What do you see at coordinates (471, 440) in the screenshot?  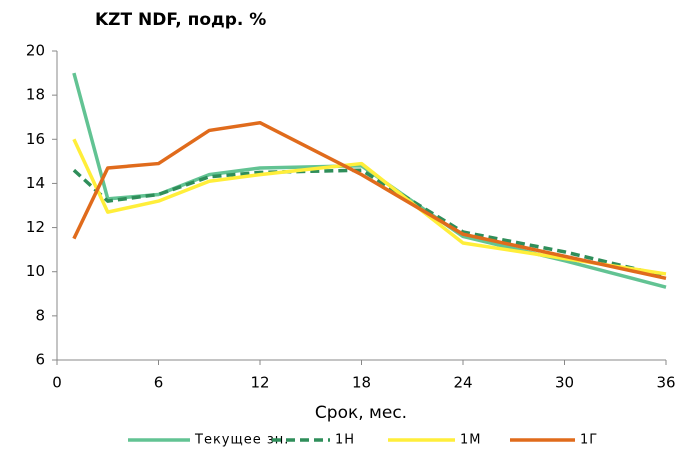 I see `legend-label: 1М` at bounding box center [471, 440].